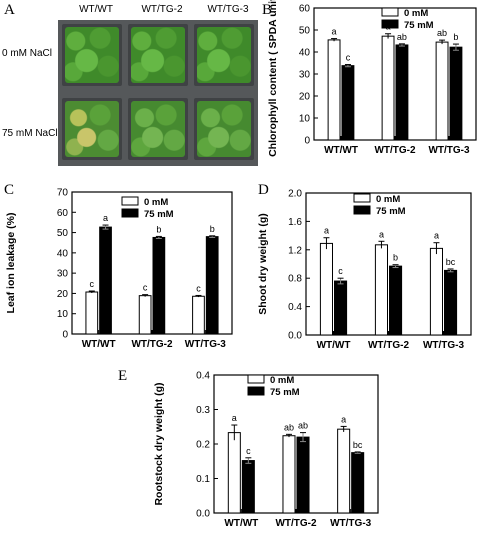 The image size is (485, 550). I want to click on plant-photograph, so click(158, 93).